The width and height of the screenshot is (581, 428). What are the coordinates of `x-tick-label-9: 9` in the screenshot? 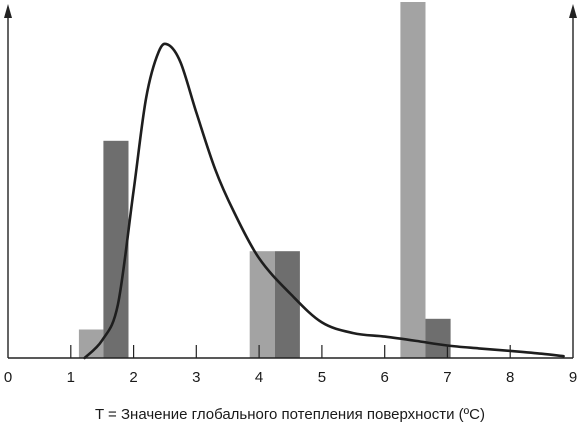 It's located at (573, 377).